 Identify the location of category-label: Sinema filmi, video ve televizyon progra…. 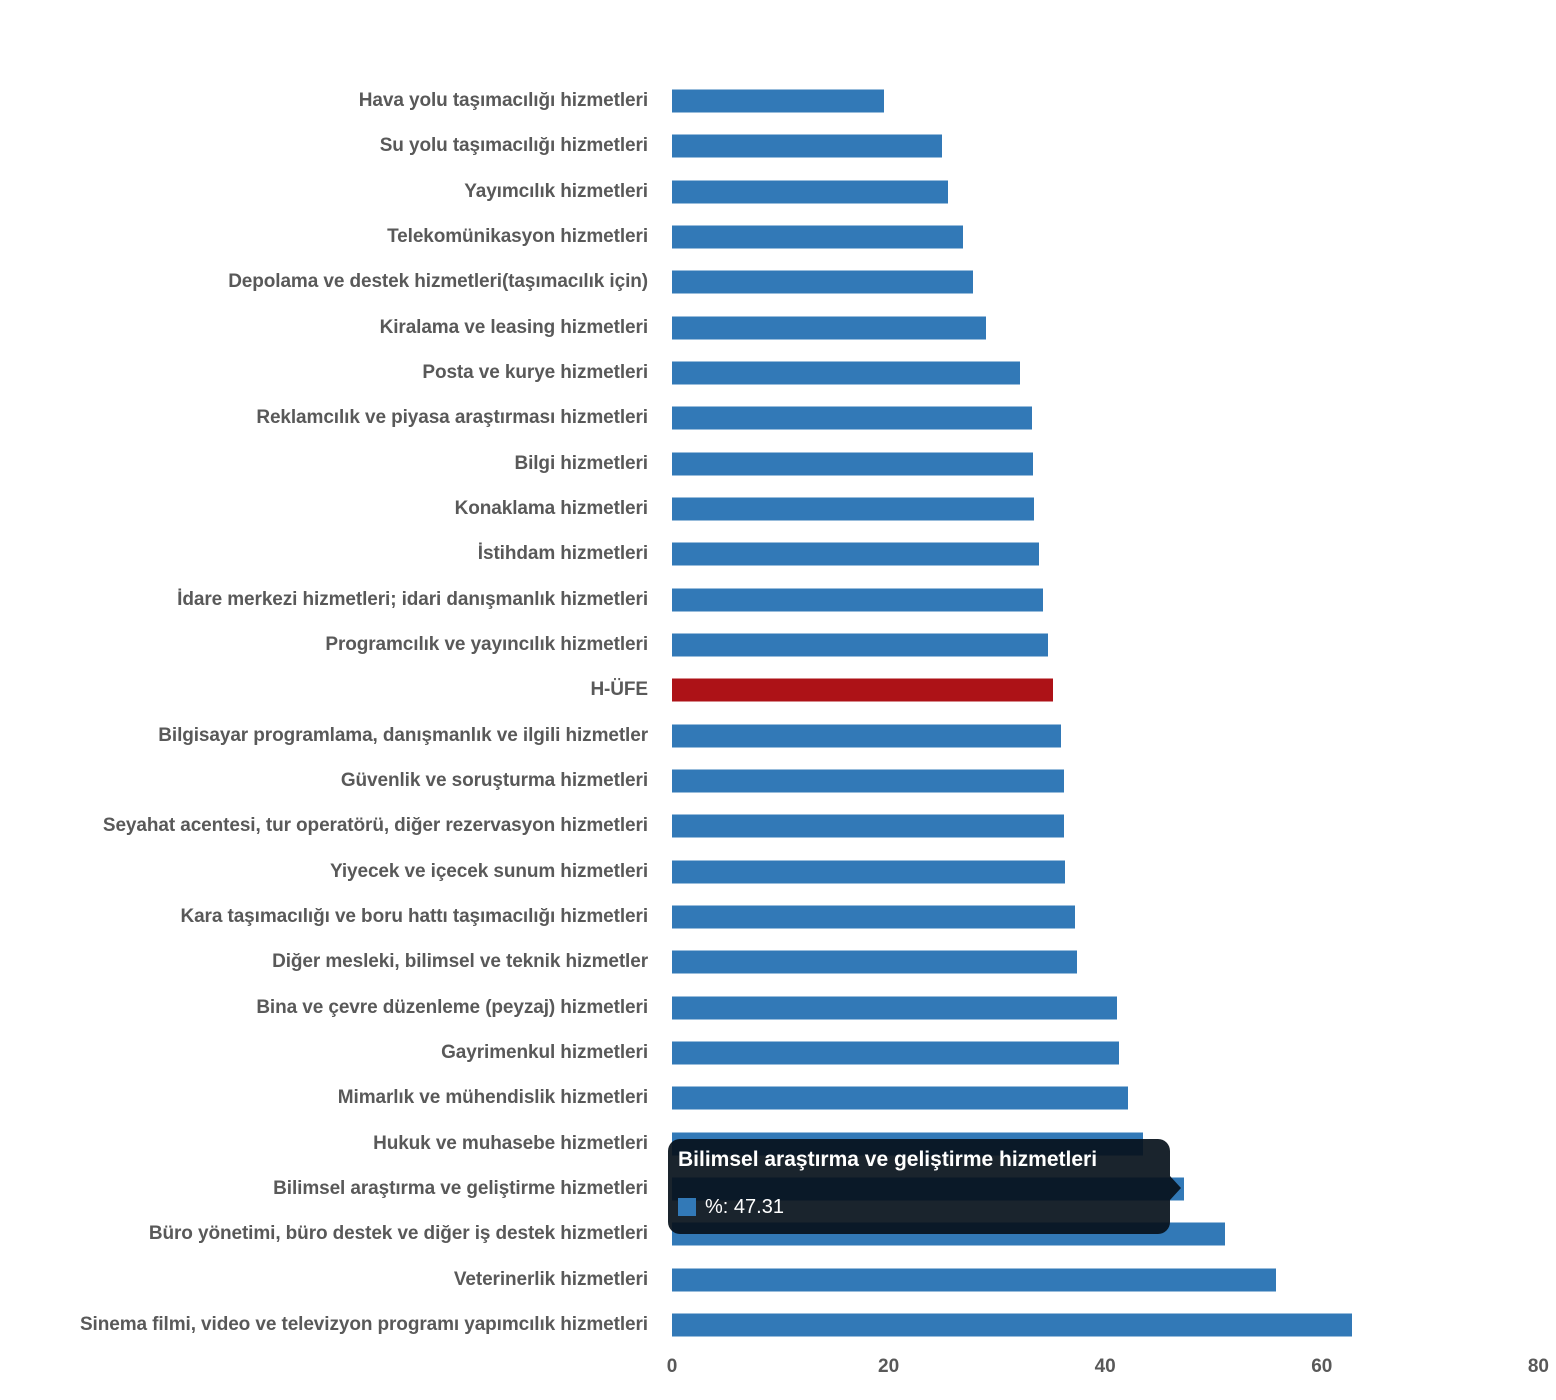
(363, 1324).